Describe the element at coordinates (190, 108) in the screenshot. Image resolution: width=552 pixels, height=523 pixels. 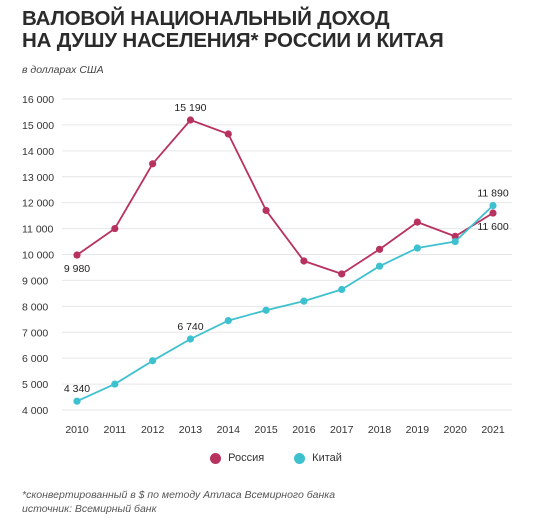
I see `data-label: 15 190` at that location.